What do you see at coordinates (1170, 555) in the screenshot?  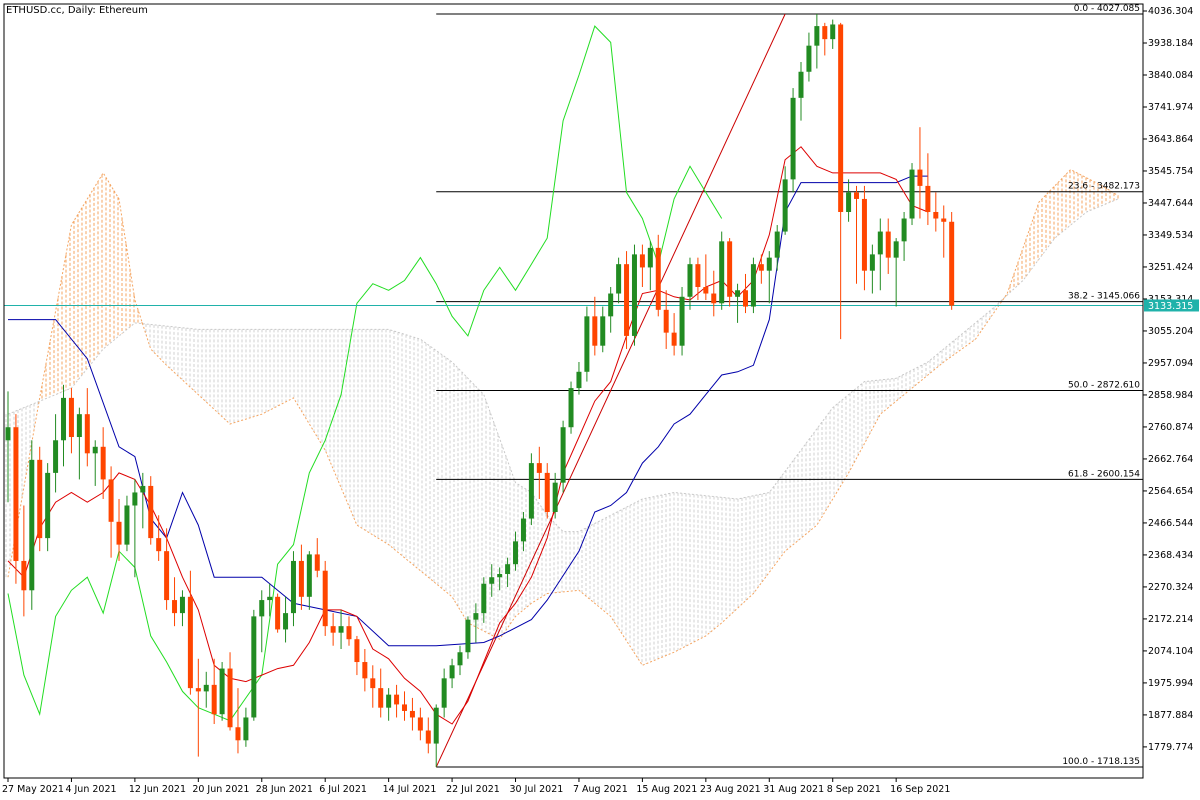 I see `y-tick-label: 2368.434` at bounding box center [1170, 555].